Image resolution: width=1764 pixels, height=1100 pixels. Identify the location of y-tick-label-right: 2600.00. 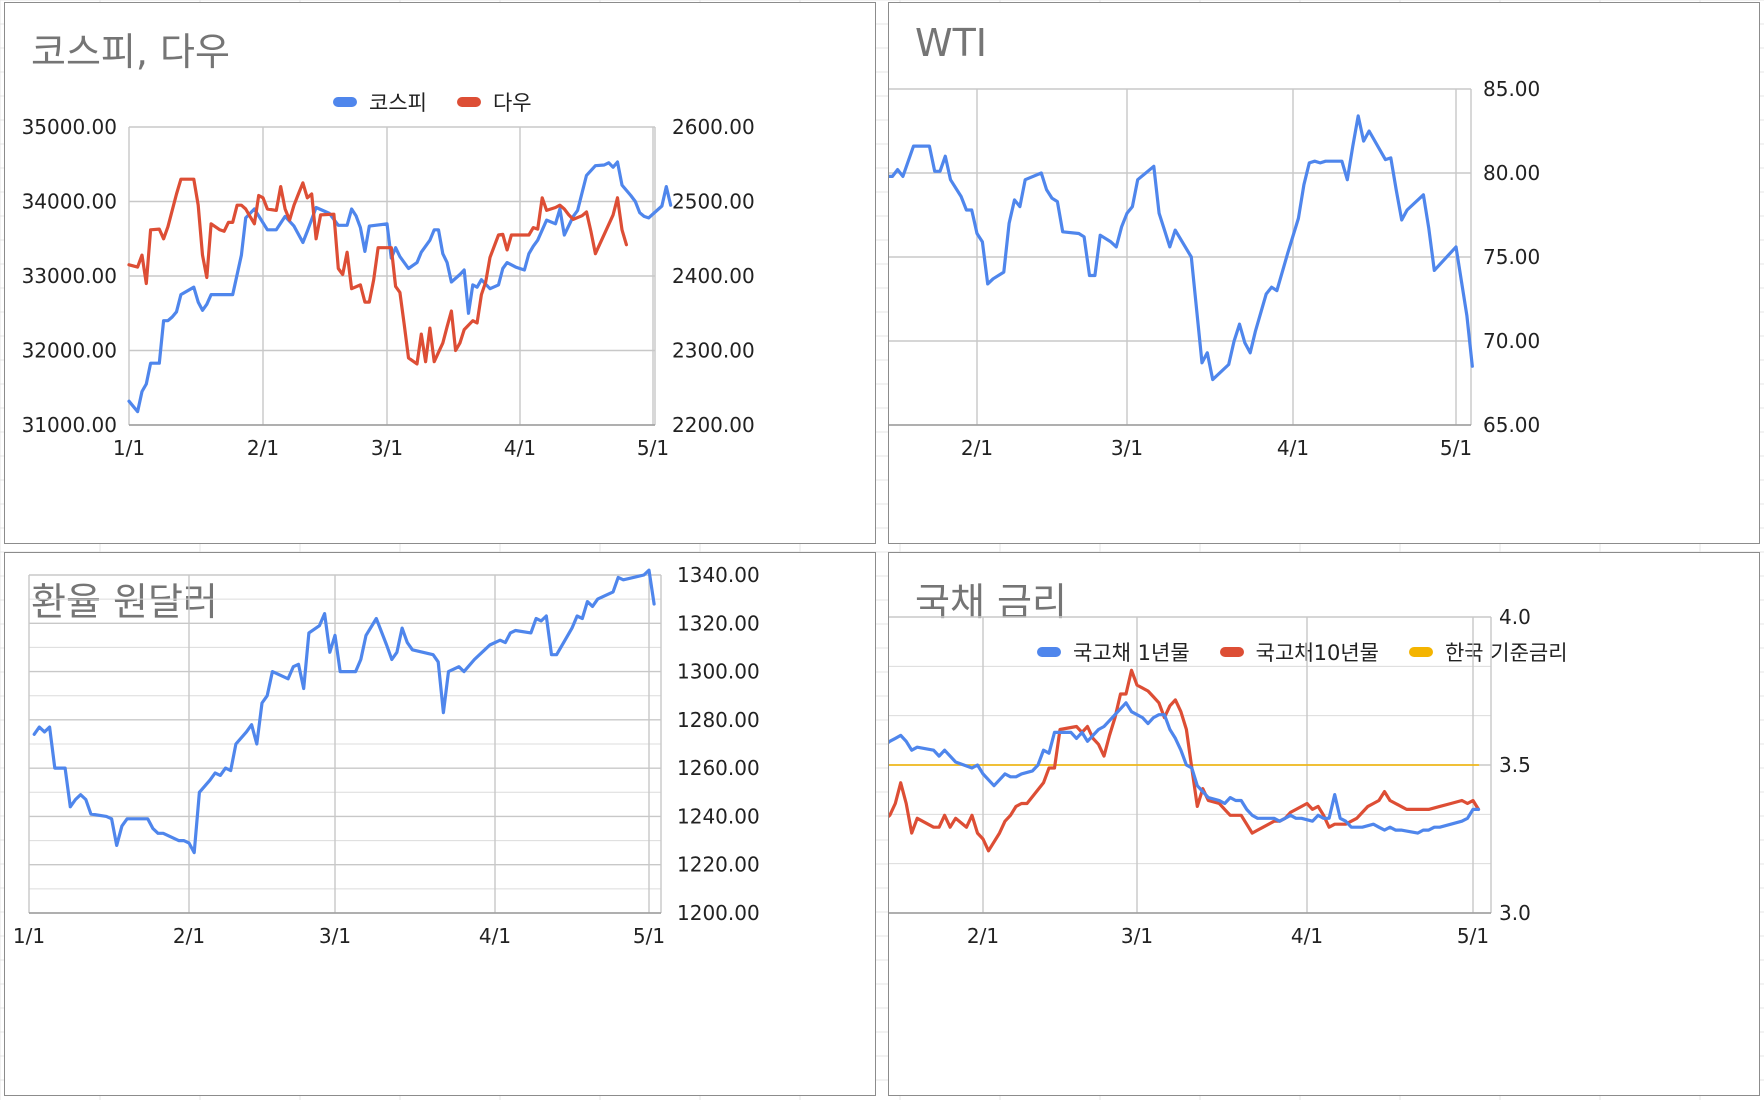
(713, 127).